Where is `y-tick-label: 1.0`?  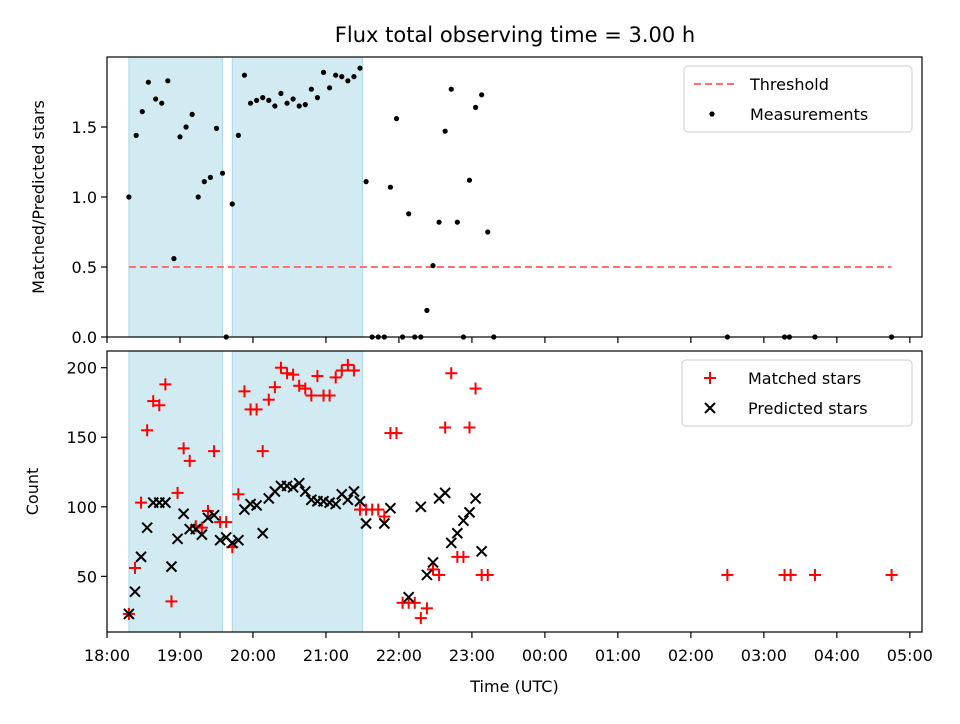
y-tick-label: 1.0 is located at coordinates (84, 197).